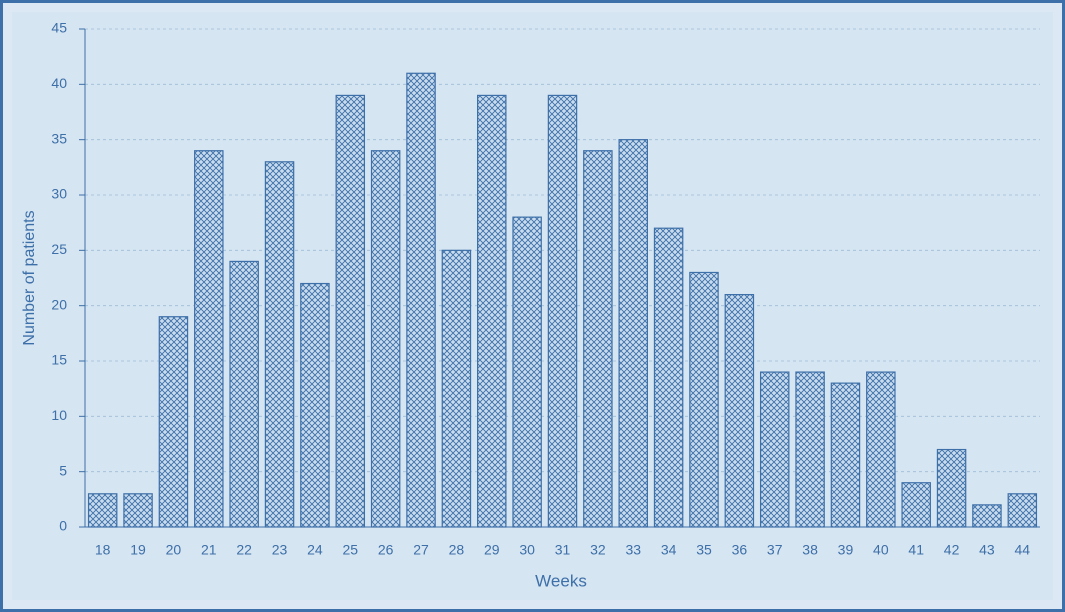 The image size is (1065, 612). What do you see at coordinates (846, 550) in the screenshot?
I see `x-tick-label: 39` at bounding box center [846, 550].